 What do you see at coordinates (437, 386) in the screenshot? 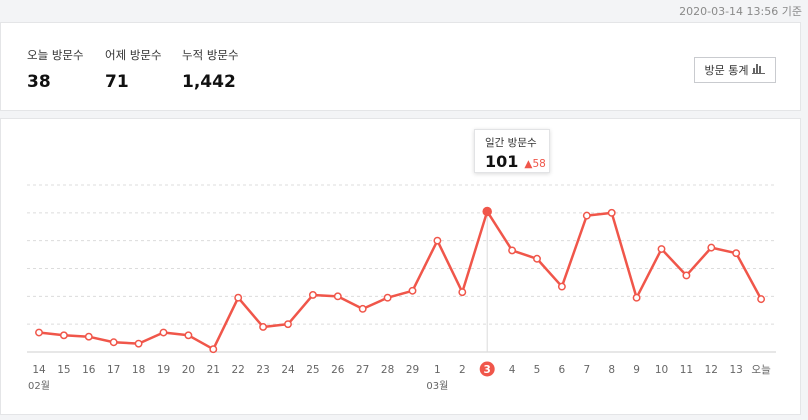
I see `month-label: 03월` at bounding box center [437, 386].